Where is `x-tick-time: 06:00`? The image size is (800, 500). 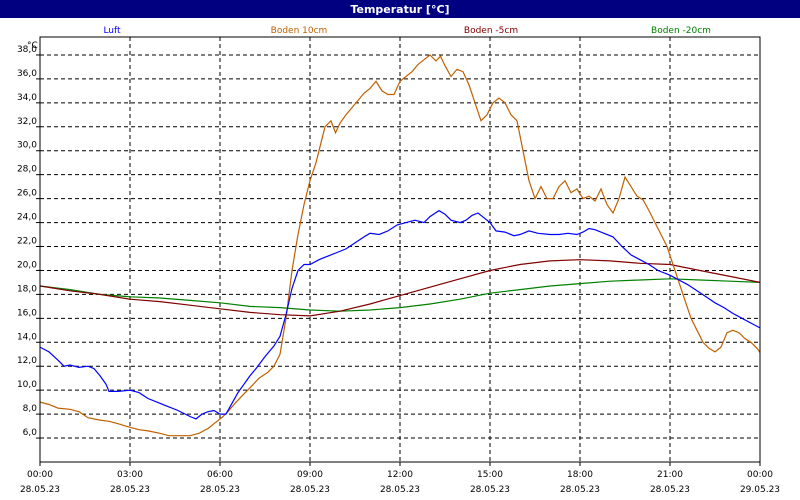 x-tick-time: 06:00 is located at coordinates (220, 475).